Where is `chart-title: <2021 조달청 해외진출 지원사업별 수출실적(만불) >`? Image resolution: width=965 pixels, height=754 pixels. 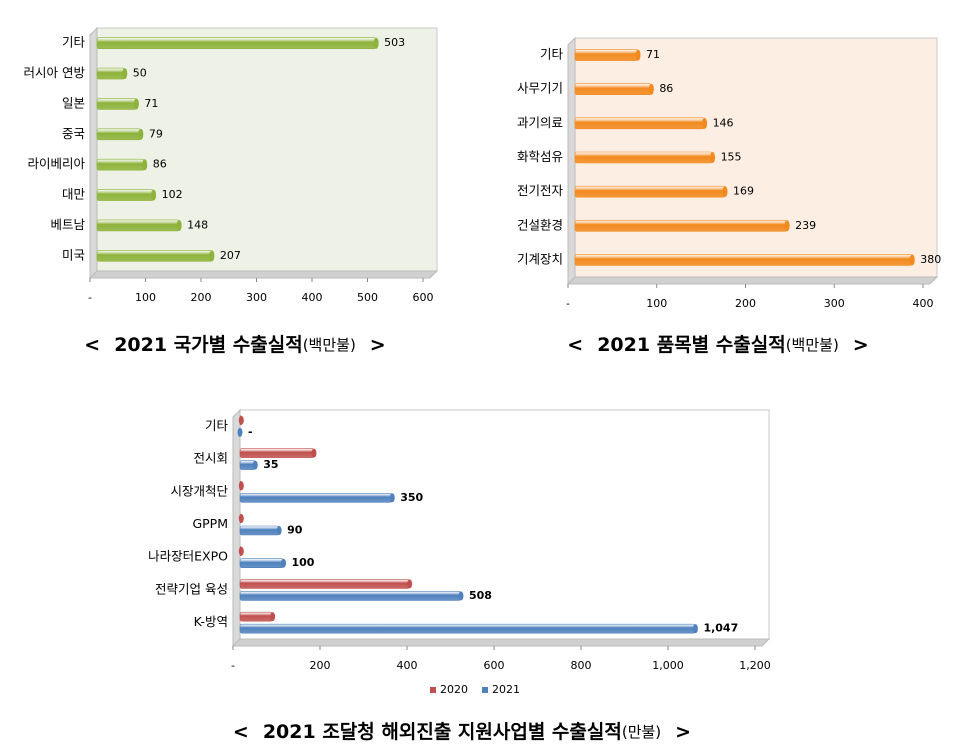
chart-title: <2021 조달청 해외진출 지원사업별 수출실적(만불) > is located at coordinates (462, 732).